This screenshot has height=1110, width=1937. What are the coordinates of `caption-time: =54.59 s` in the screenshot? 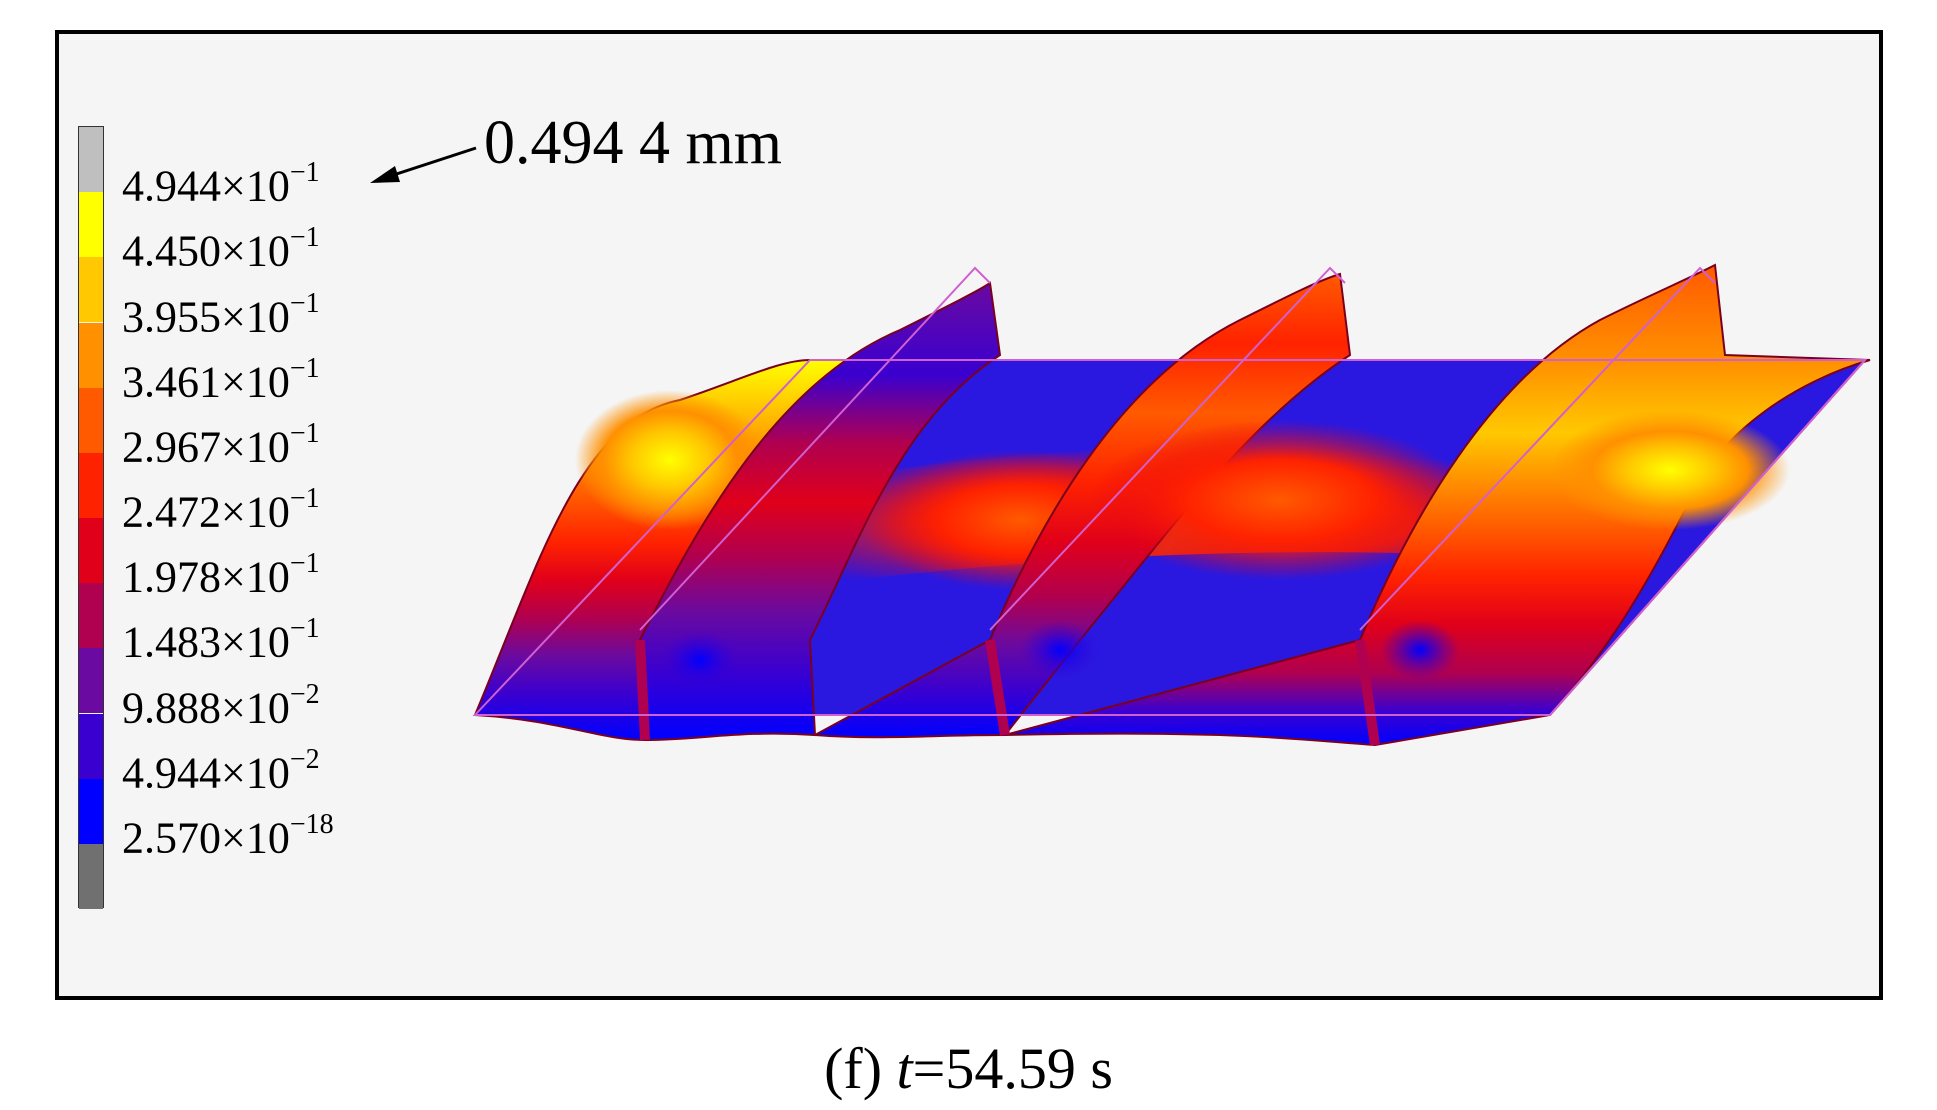 It's located at (1012, 1068).